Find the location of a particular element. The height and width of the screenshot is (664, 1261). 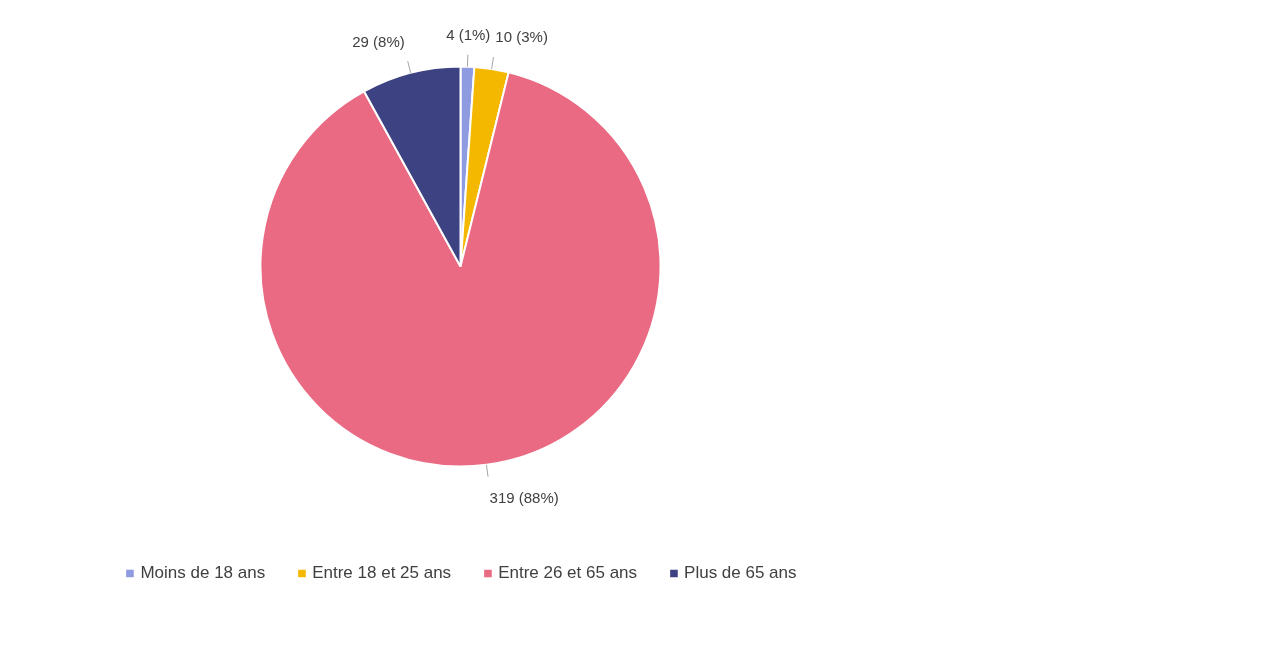

legend-label: Entre 18 et 25 ans is located at coordinates (382, 572).